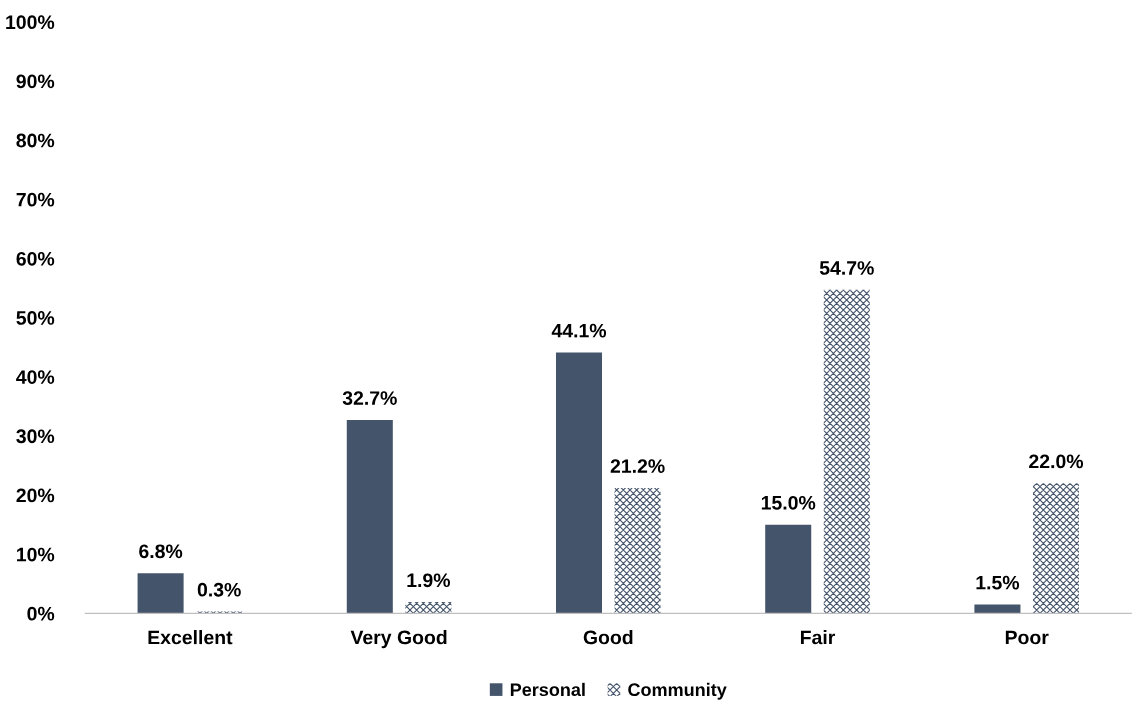  I want to click on y-tick-label: 30%, so click(35, 436).